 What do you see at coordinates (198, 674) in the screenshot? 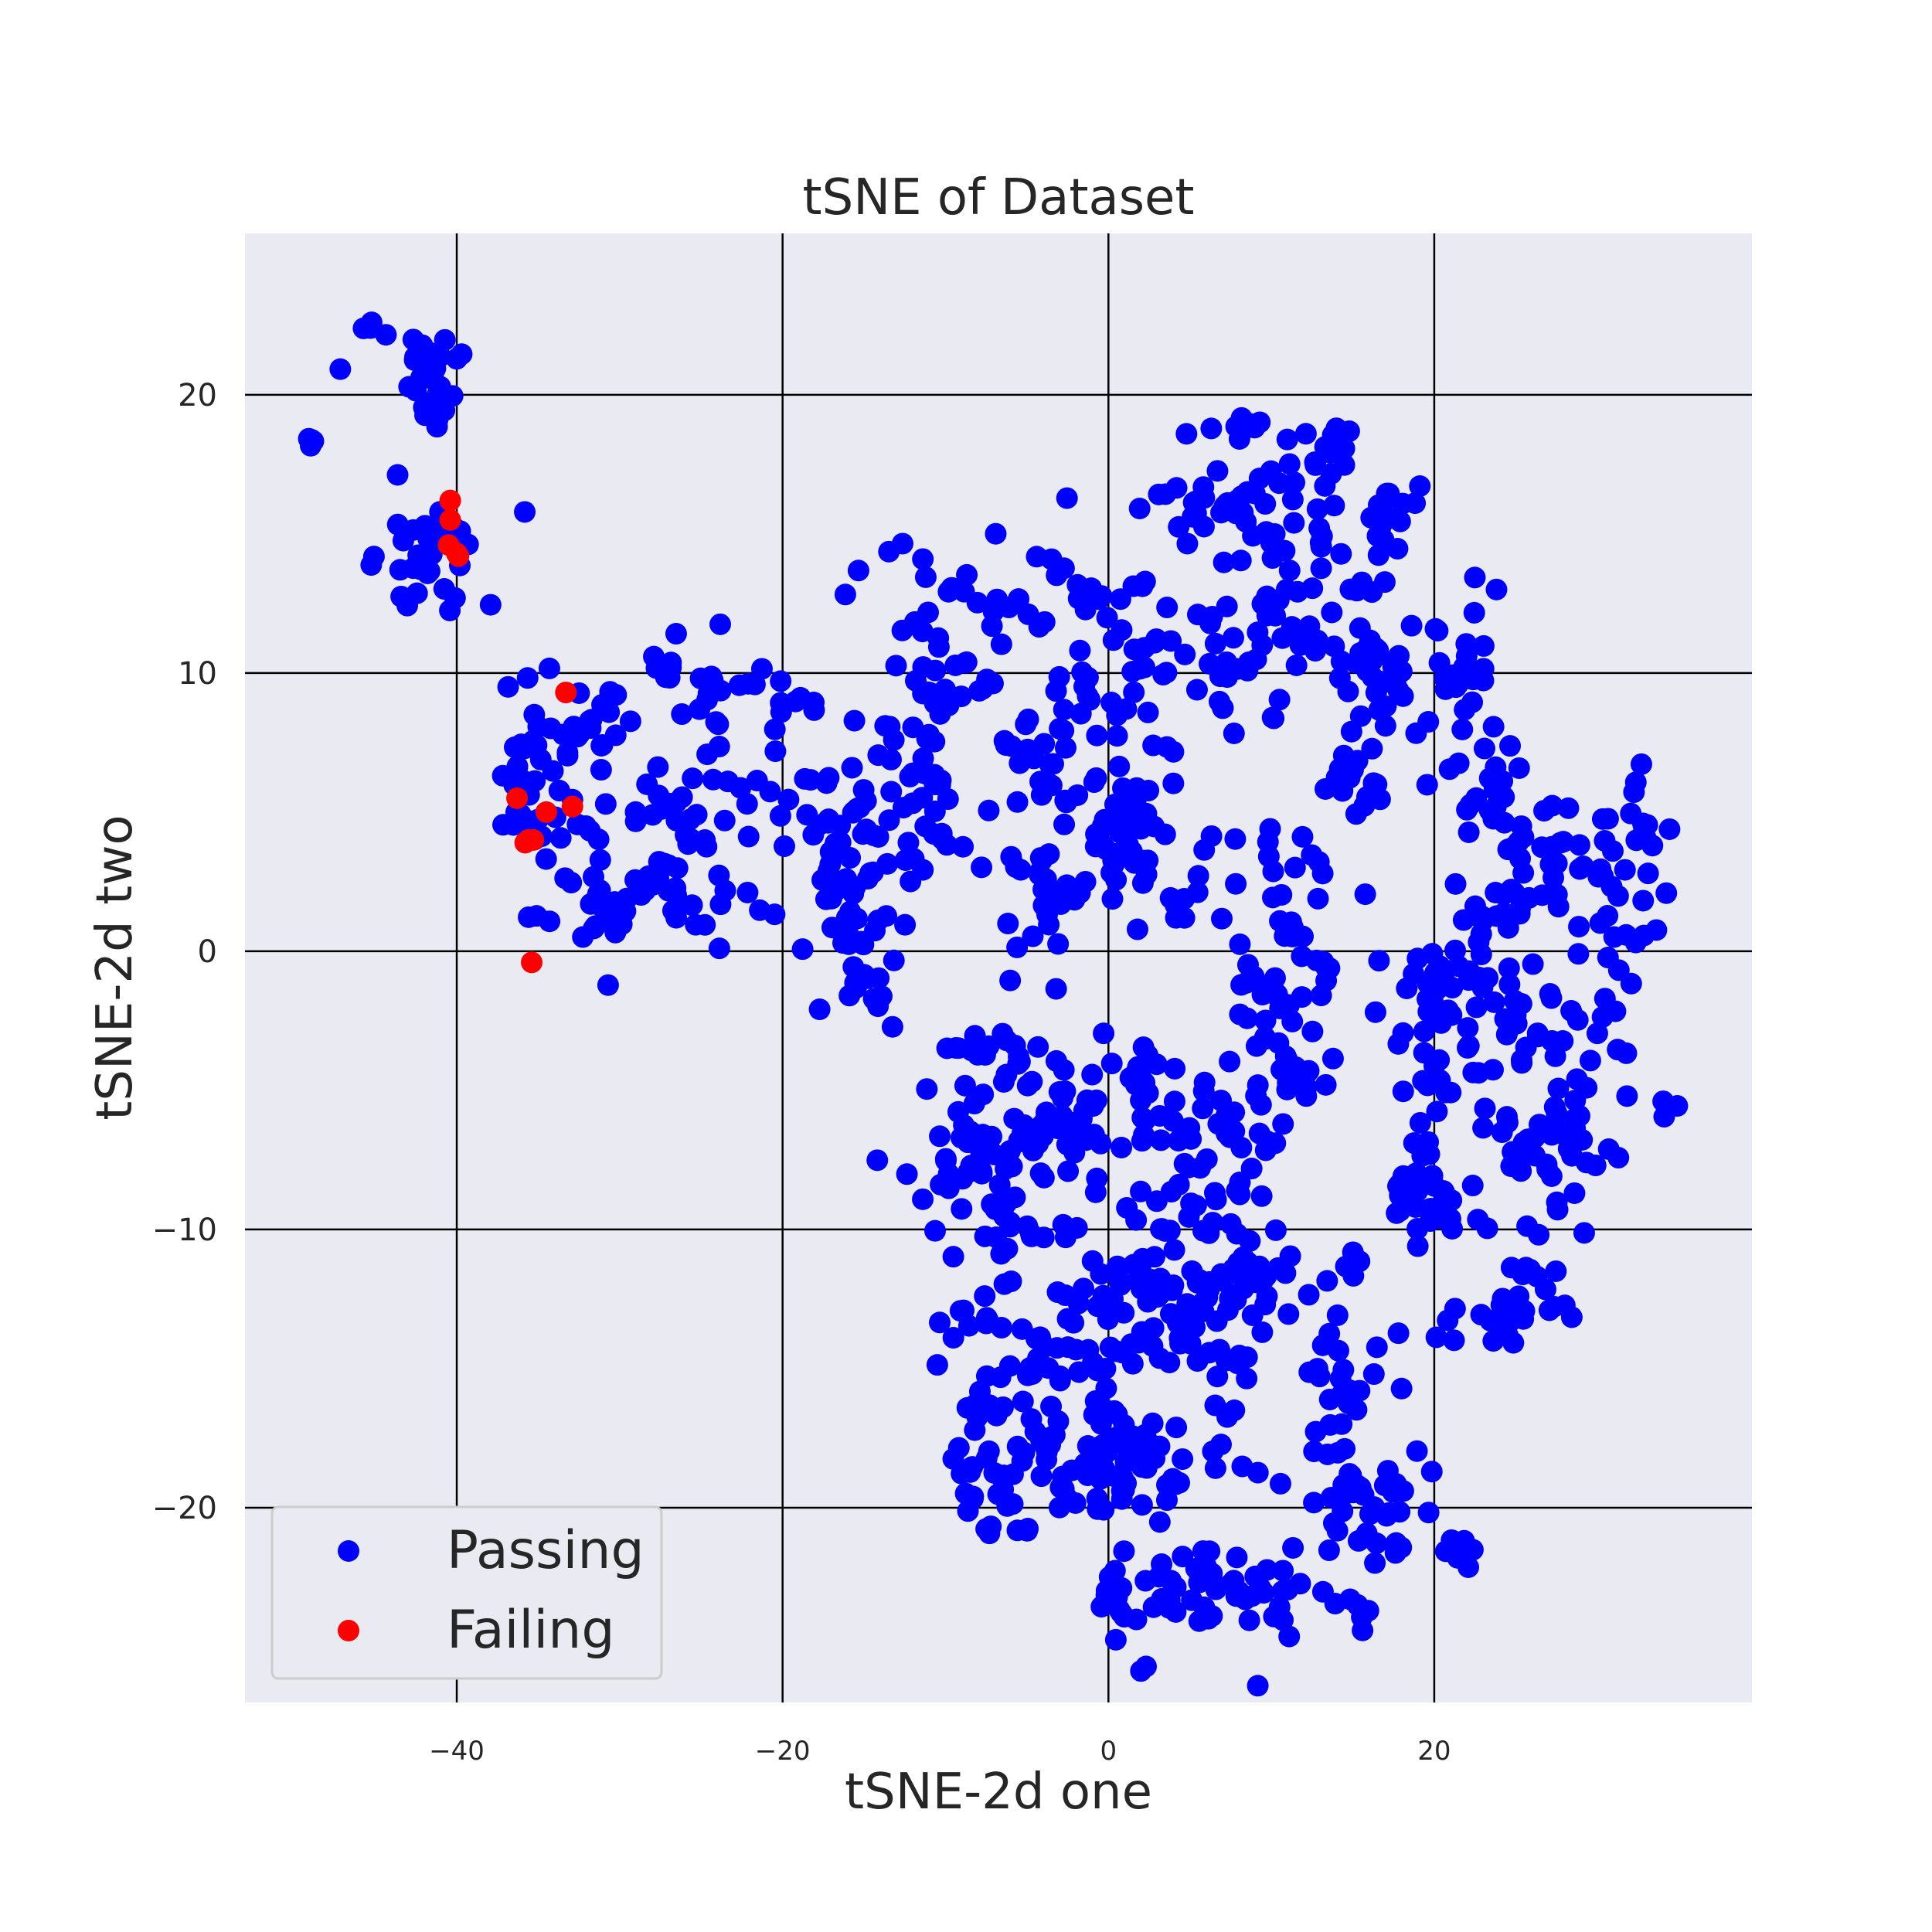
I see `y-tick-label: 10` at bounding box center [198, 674].